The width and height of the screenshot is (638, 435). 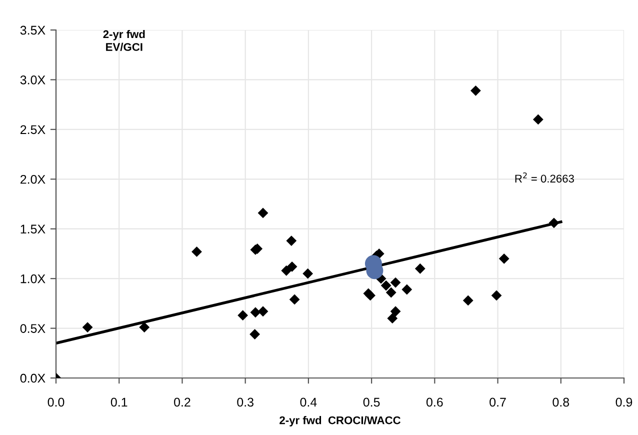 I want to click on y-axis-title: 2-yr fwd EV/GCI, so click(x=124, y=41).